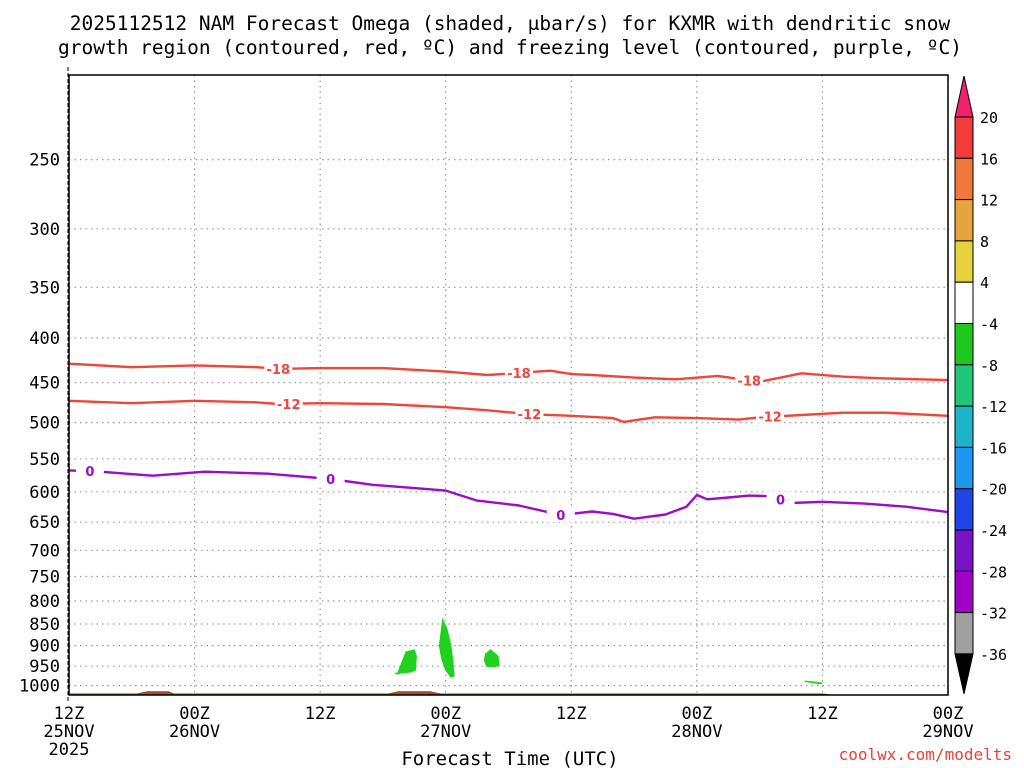  Describe the element at coordinates (194, 732) in the screenshot. I see `x-tick-label: 26NOV` at that location.